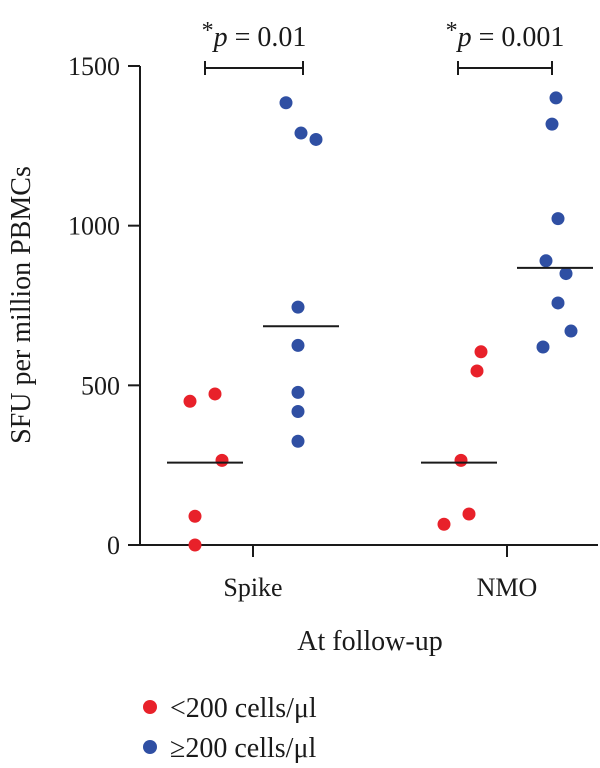 The height and width of the screenshot is (768, 600). What do you see at coordinates (100, 385) in the screenshot?
I see `y-tick-label: 500` at bounding box center [100, 385].